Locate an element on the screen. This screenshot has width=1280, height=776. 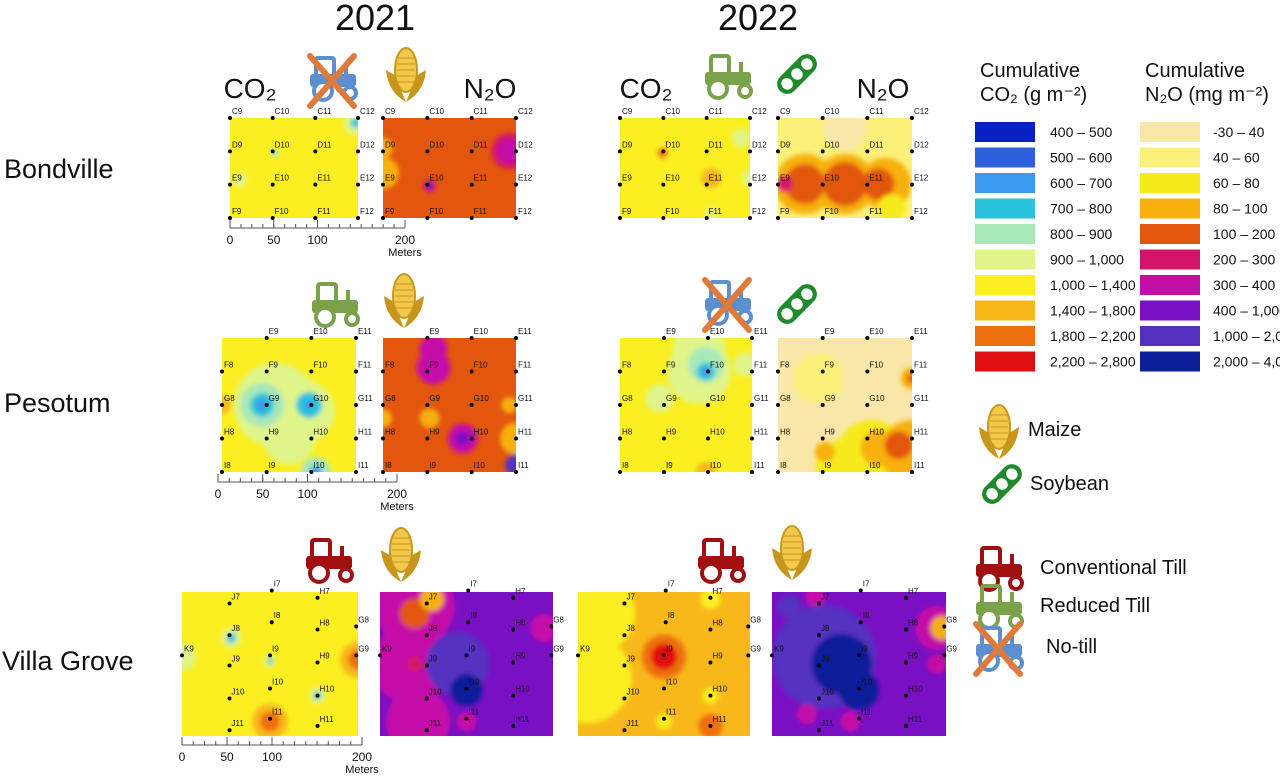
point-label: C9 is located at coordinates (390, 111).